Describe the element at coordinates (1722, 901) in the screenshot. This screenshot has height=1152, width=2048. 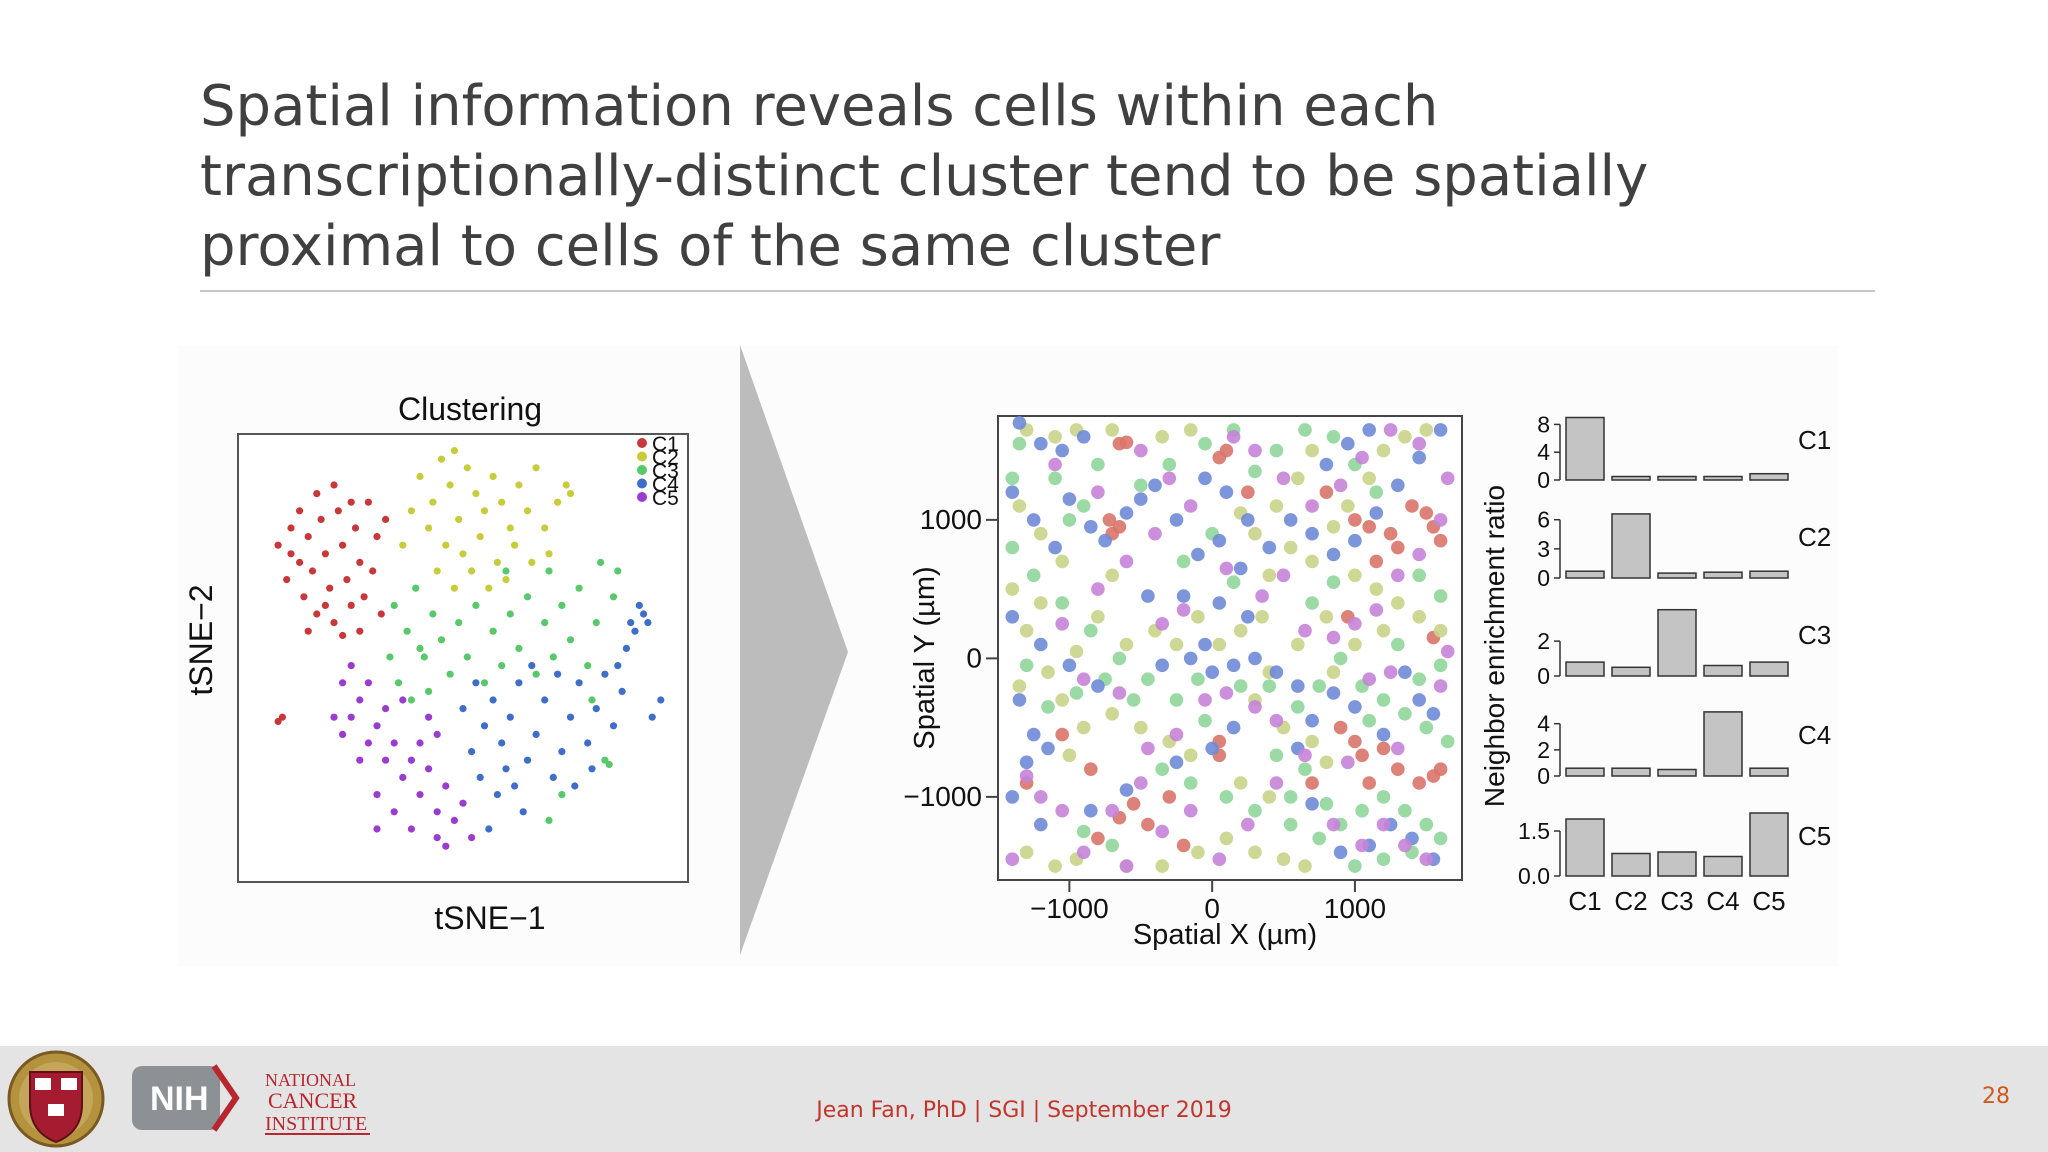
I see `enrichment-category-label: C4` at that location.